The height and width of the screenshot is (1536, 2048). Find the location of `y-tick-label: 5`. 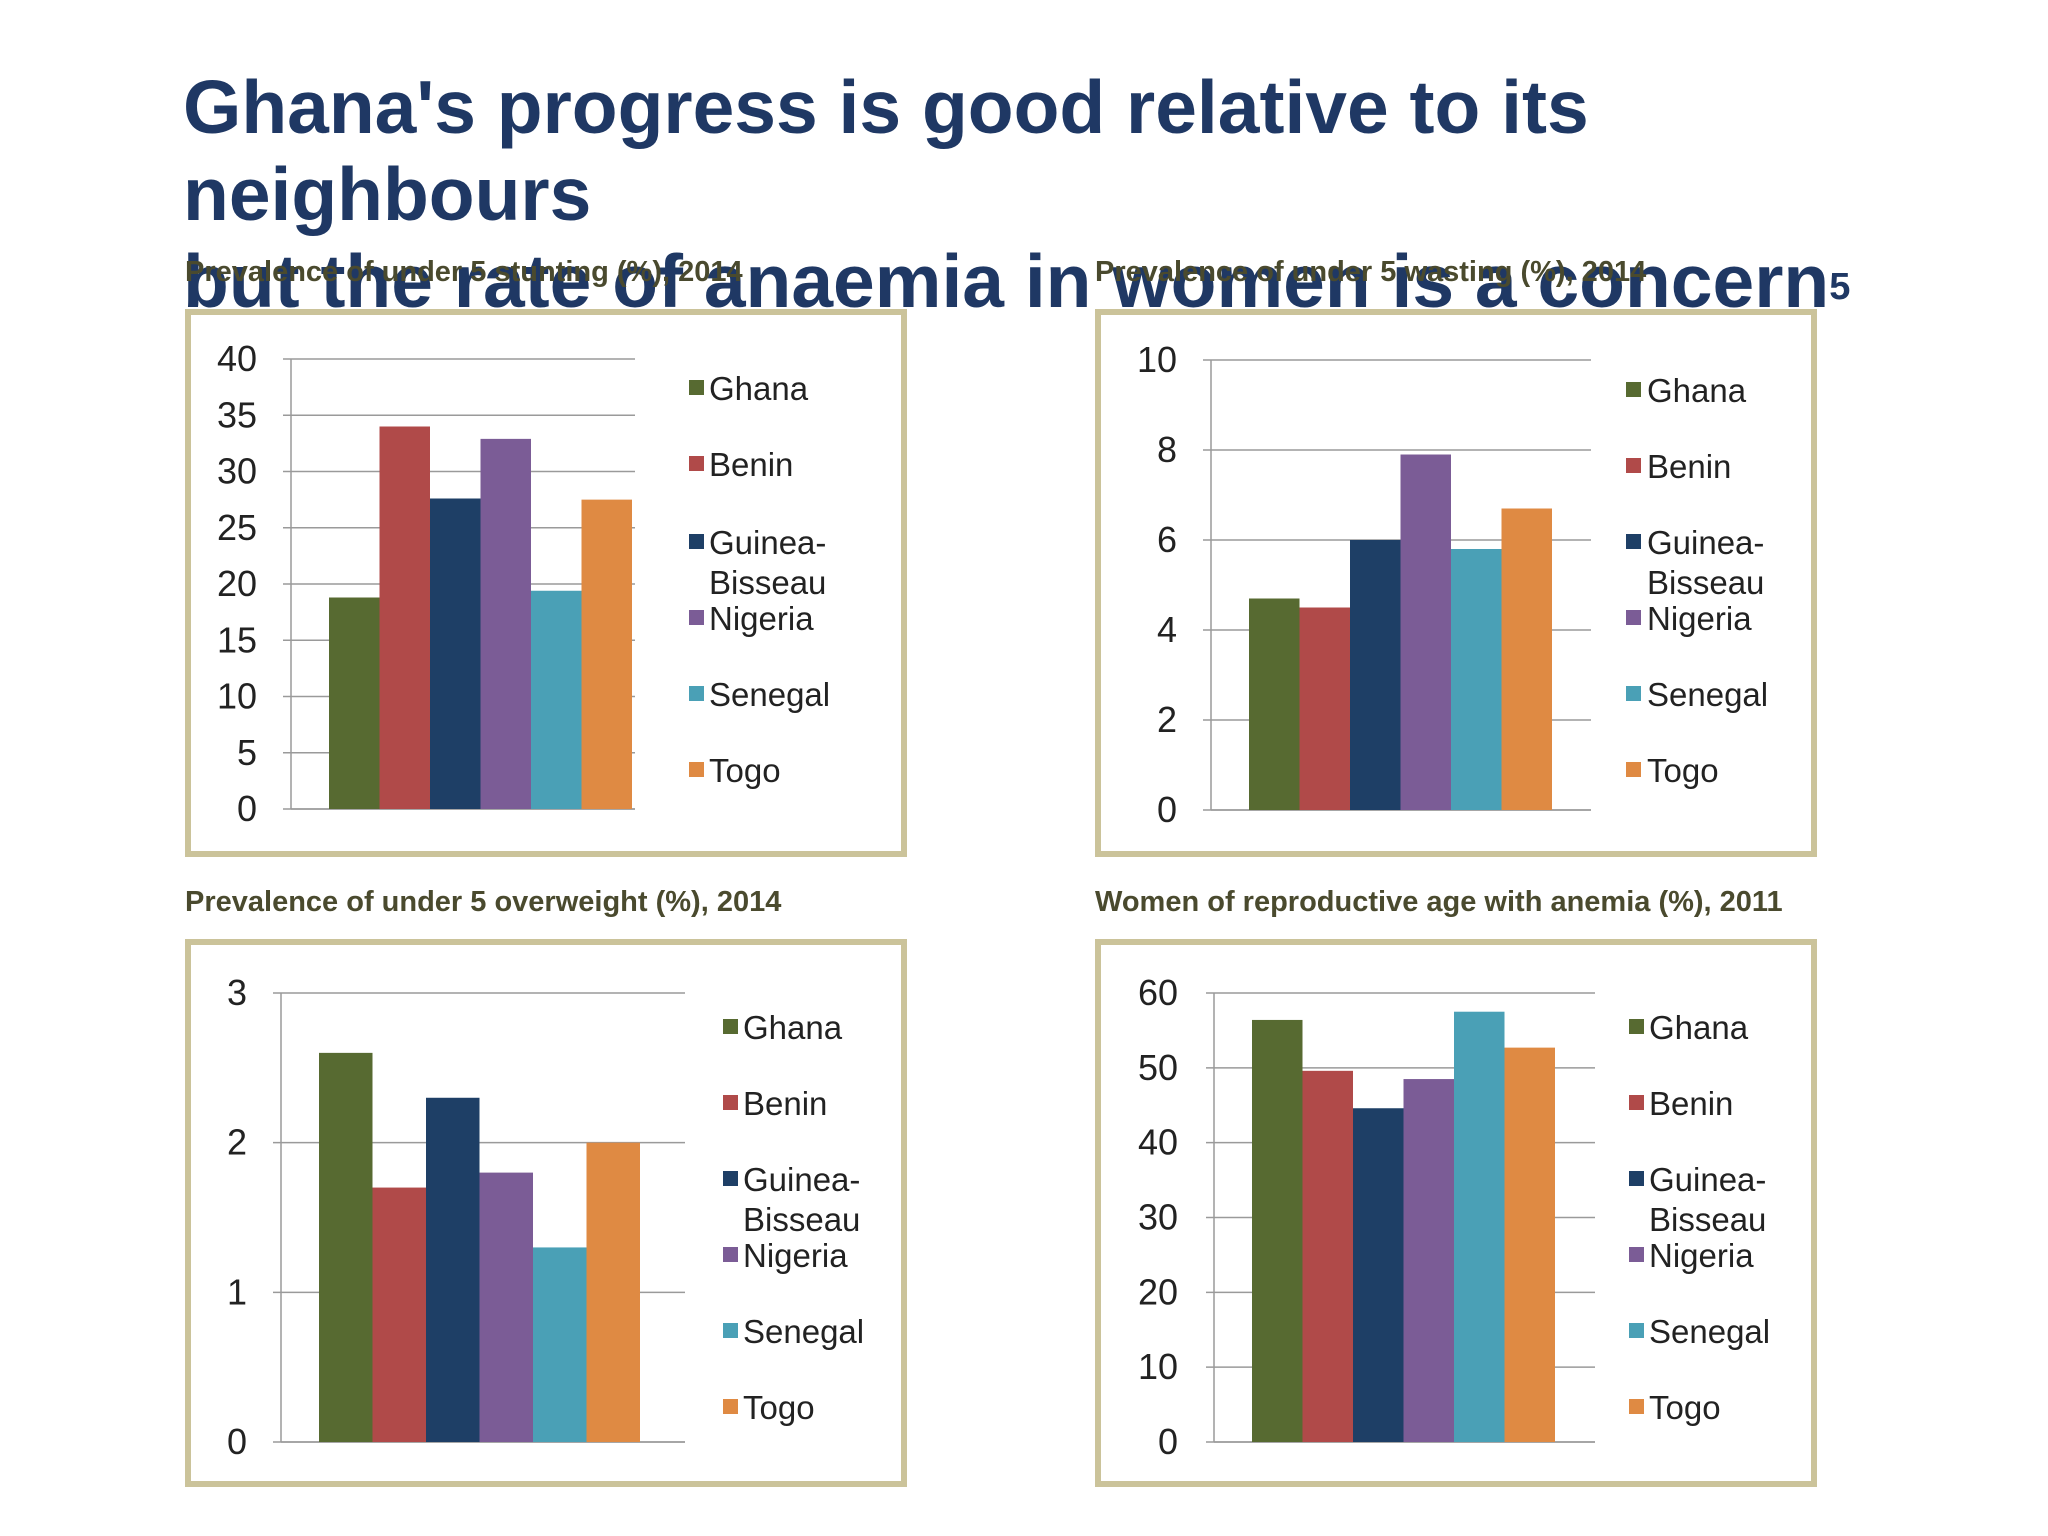

y-tick-label: 5 is located at coordinates (247, 752).